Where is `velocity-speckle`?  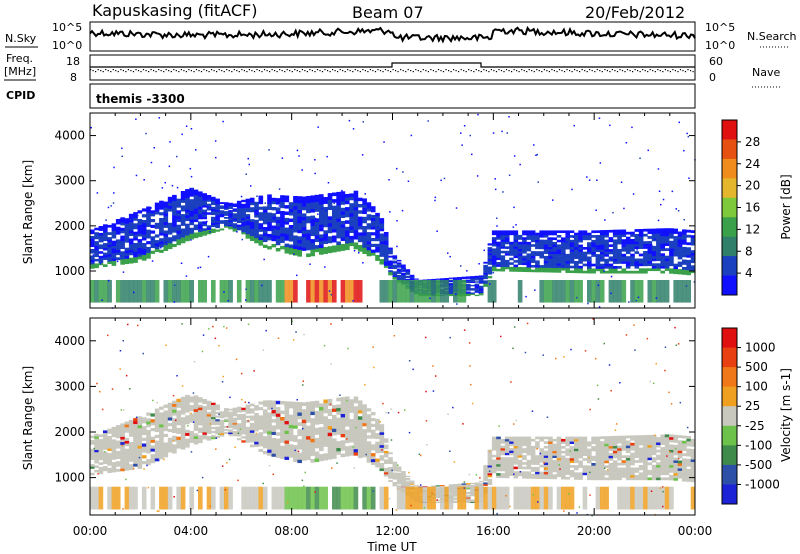
velocity-speckle is located at coordinates (324, 345).